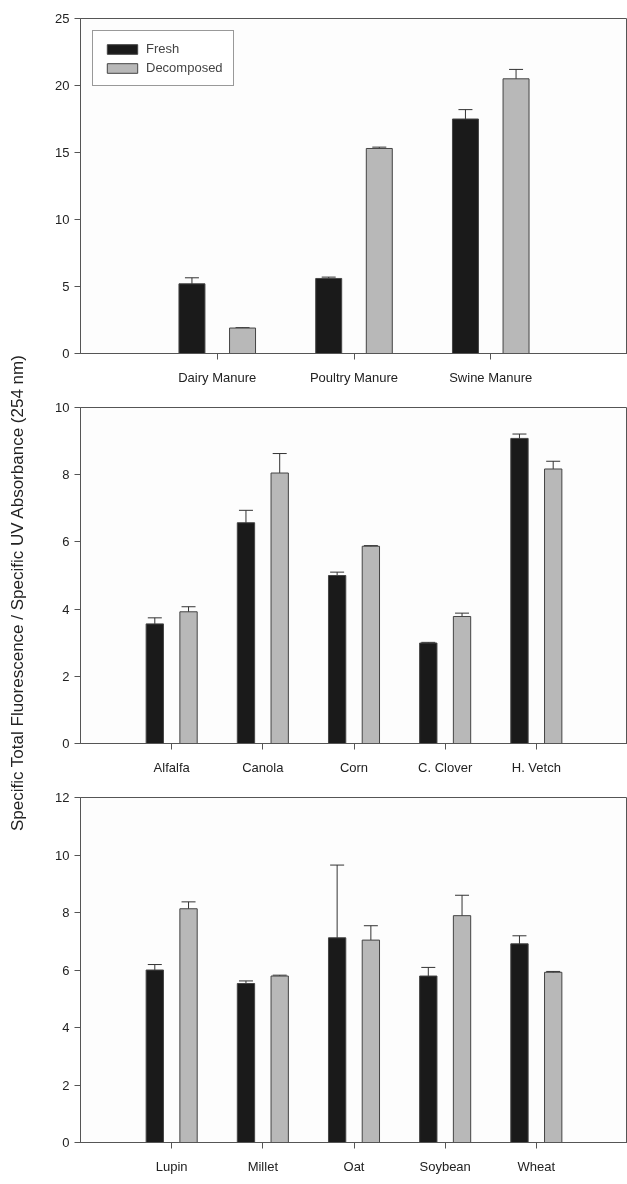 The width and height of the screenshot is (627, 1184). I want to click on x-tick-label: Soybean, so click(445, 1166).